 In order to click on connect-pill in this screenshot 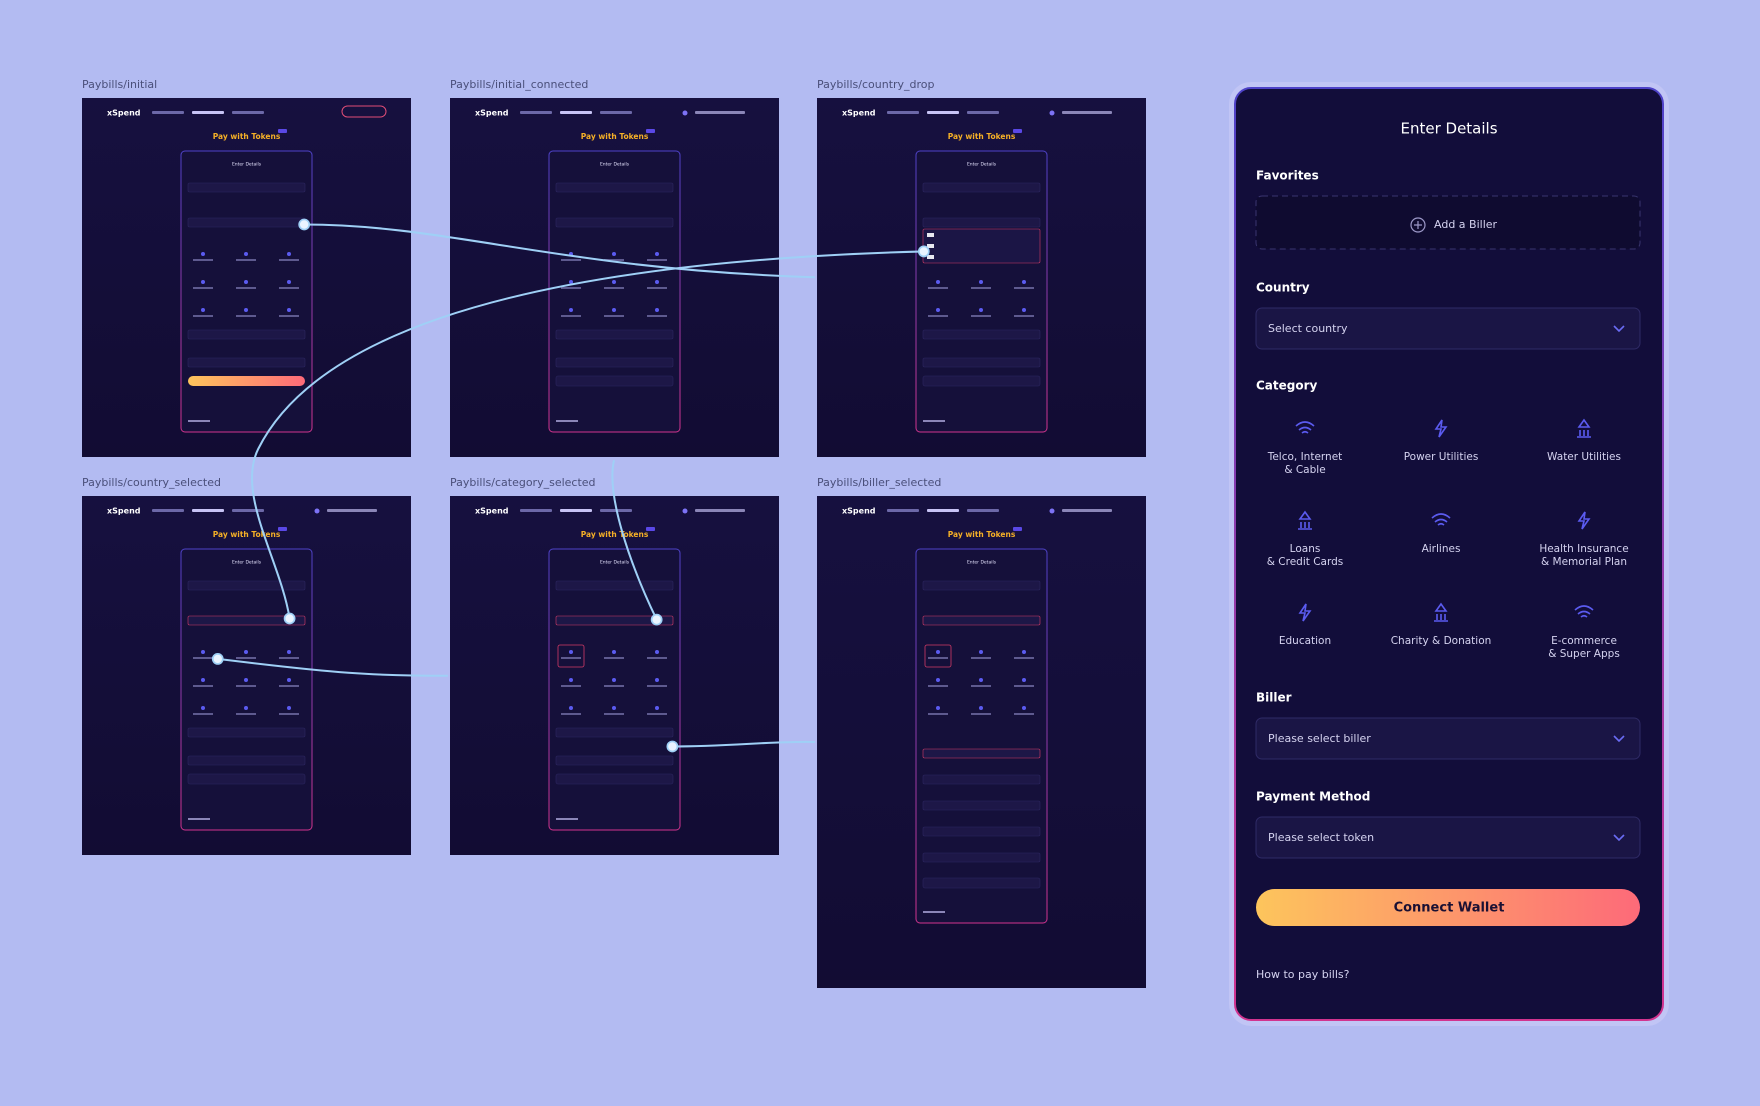, I will do `click(364, 111)`.